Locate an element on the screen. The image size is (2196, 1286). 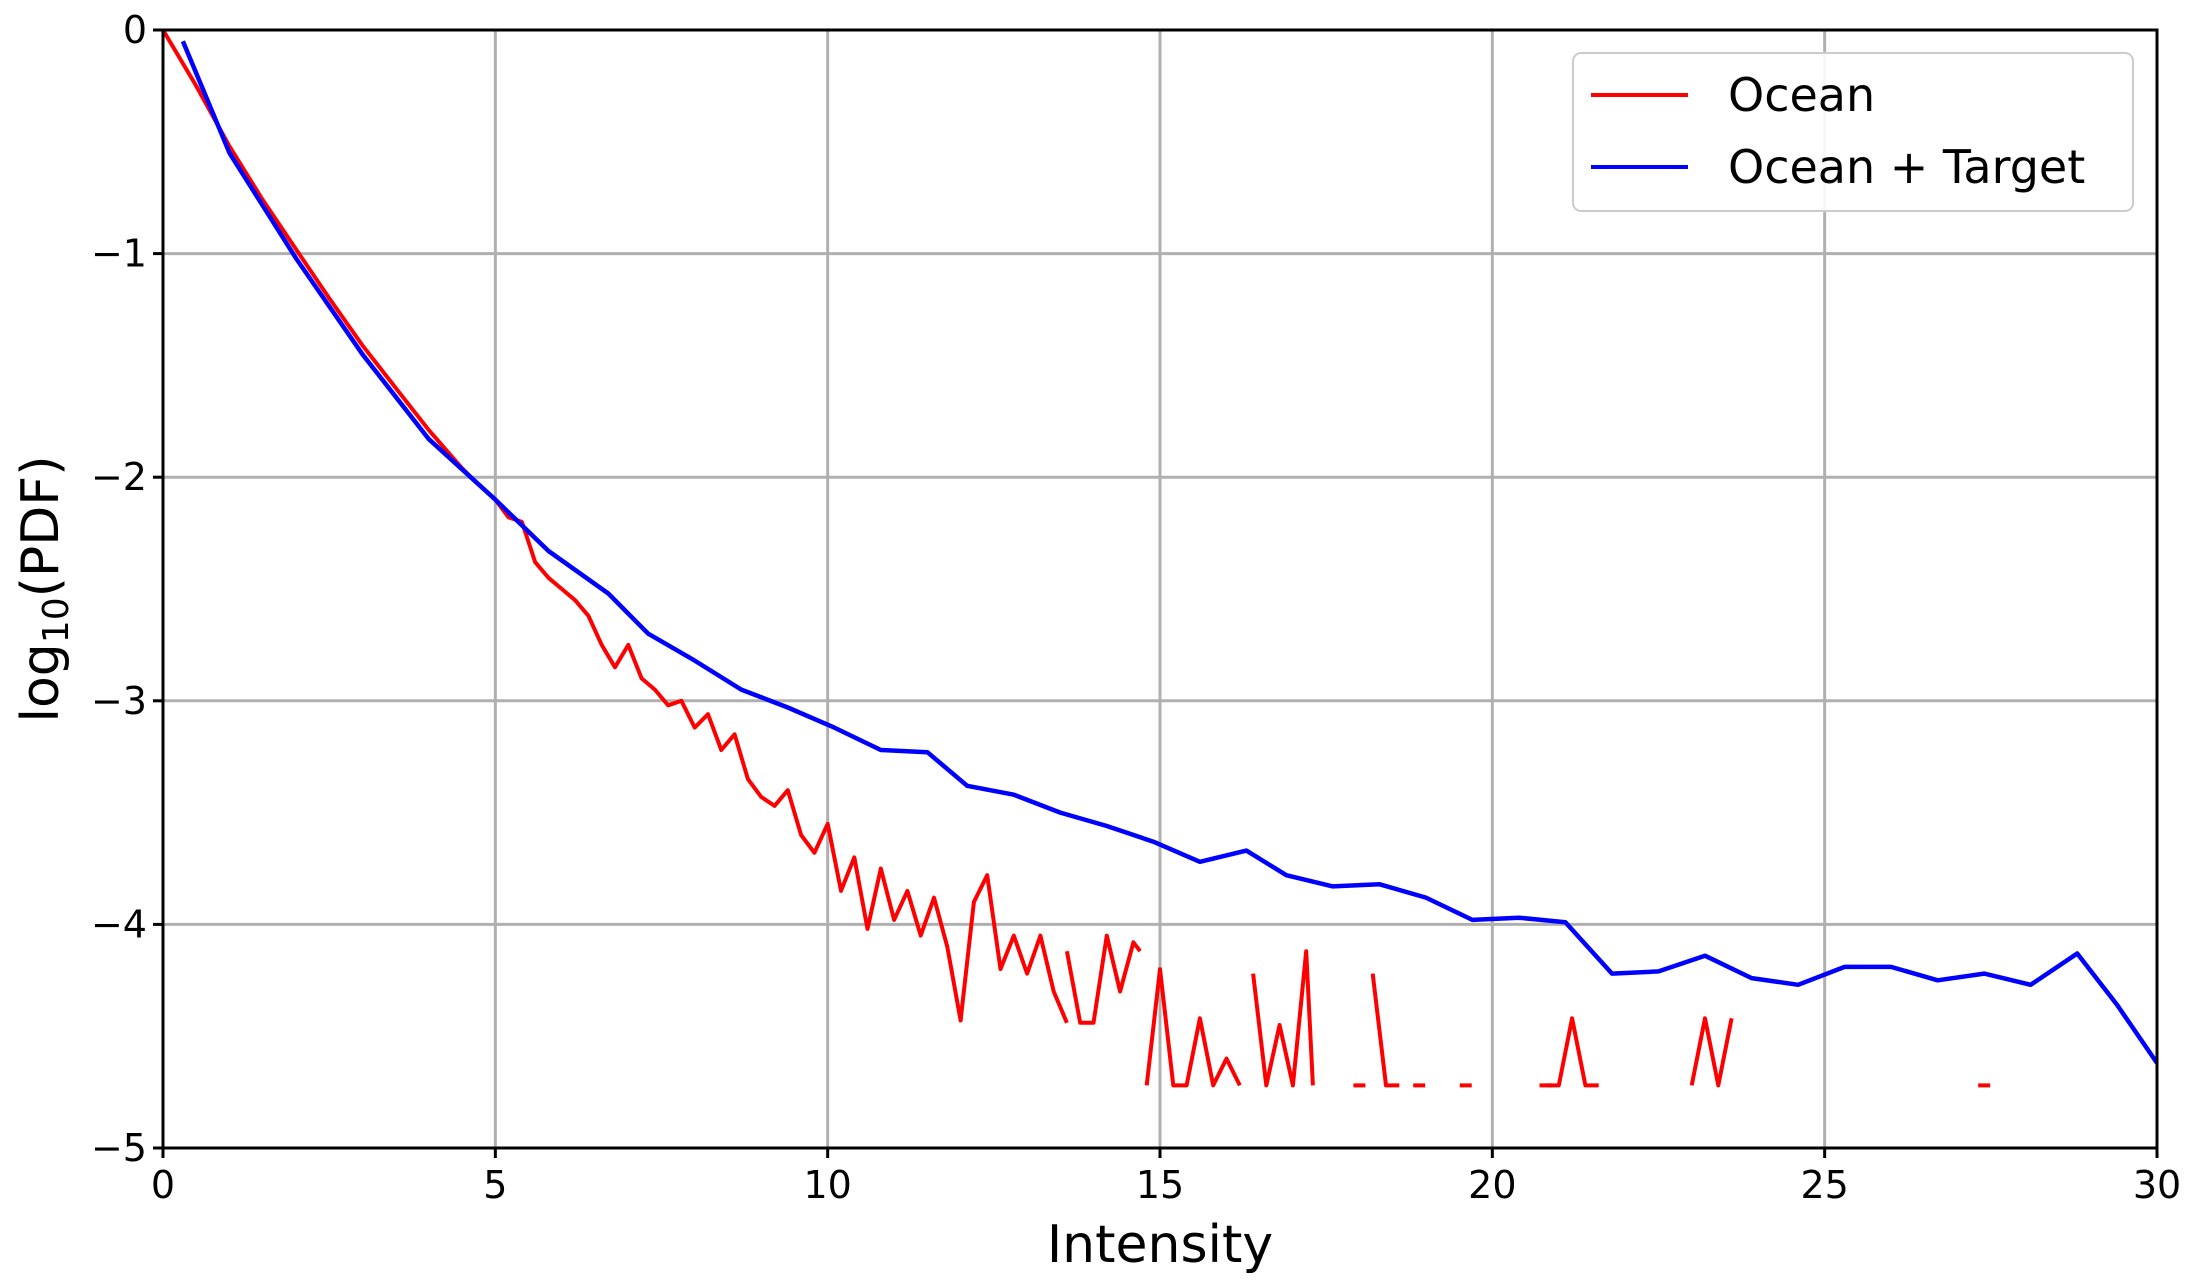
y-tick-label: 0 is located at coordinates (135, 30).